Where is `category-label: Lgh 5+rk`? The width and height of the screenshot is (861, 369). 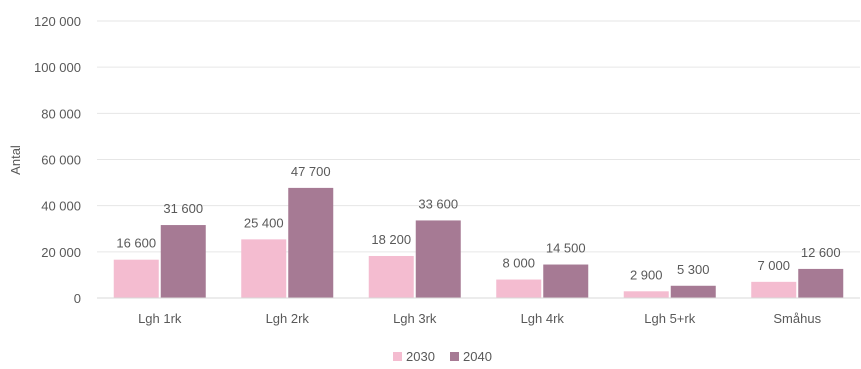 category-label: Lgh 5+rk is located at coordinates (669, 318).